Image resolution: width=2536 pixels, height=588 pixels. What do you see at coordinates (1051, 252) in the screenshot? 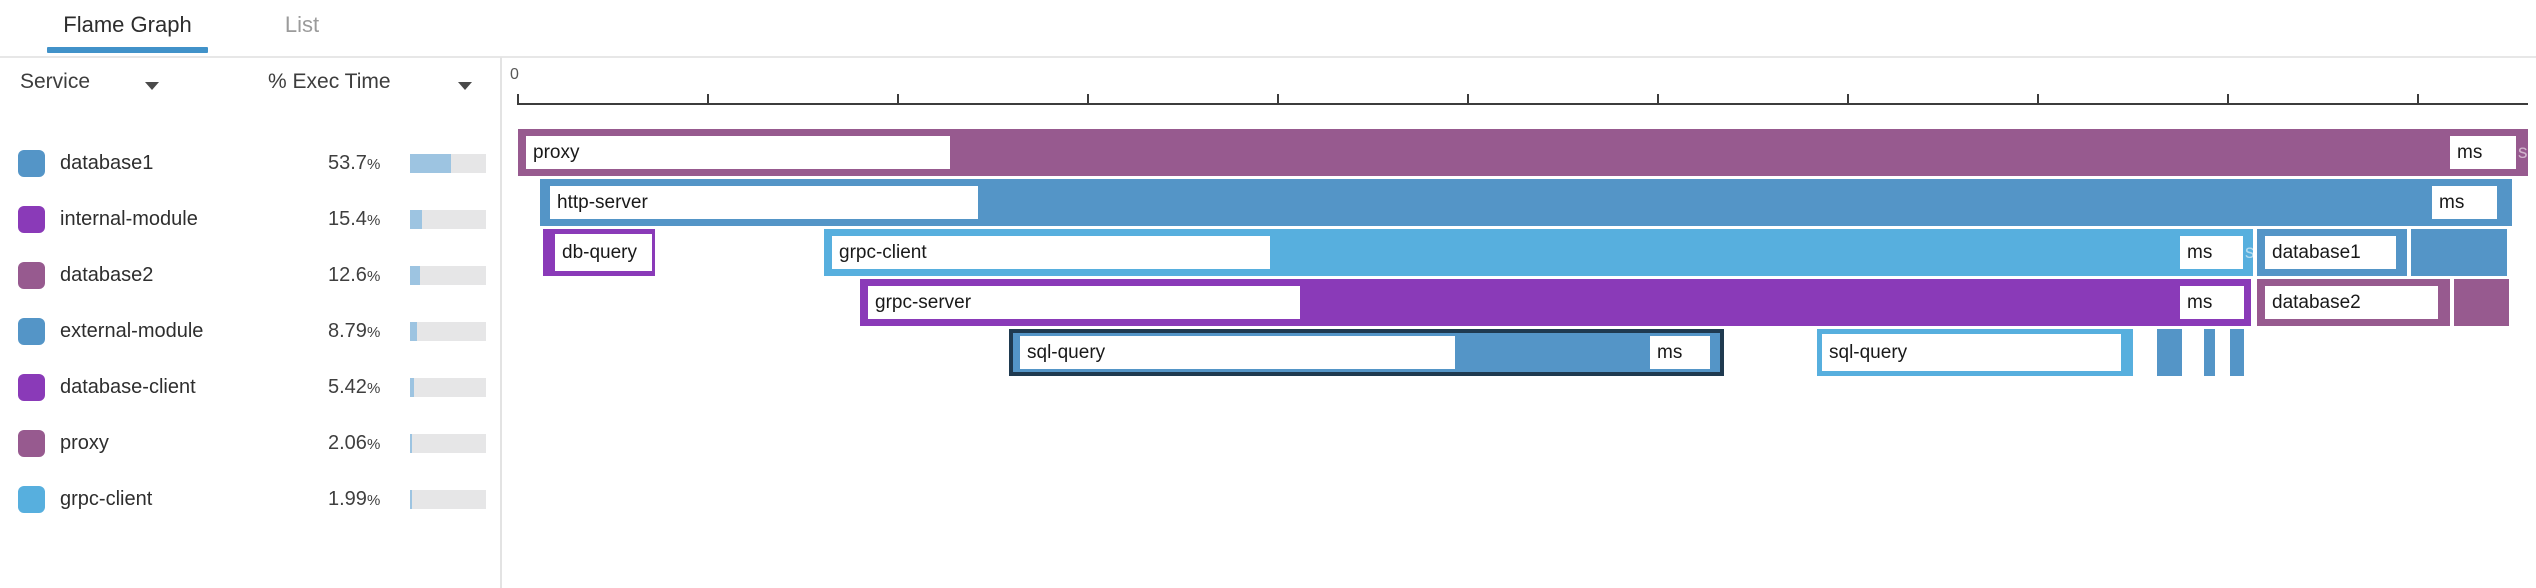
I see `span-name-label: grpc-client` at bounding box center [1051, 252].